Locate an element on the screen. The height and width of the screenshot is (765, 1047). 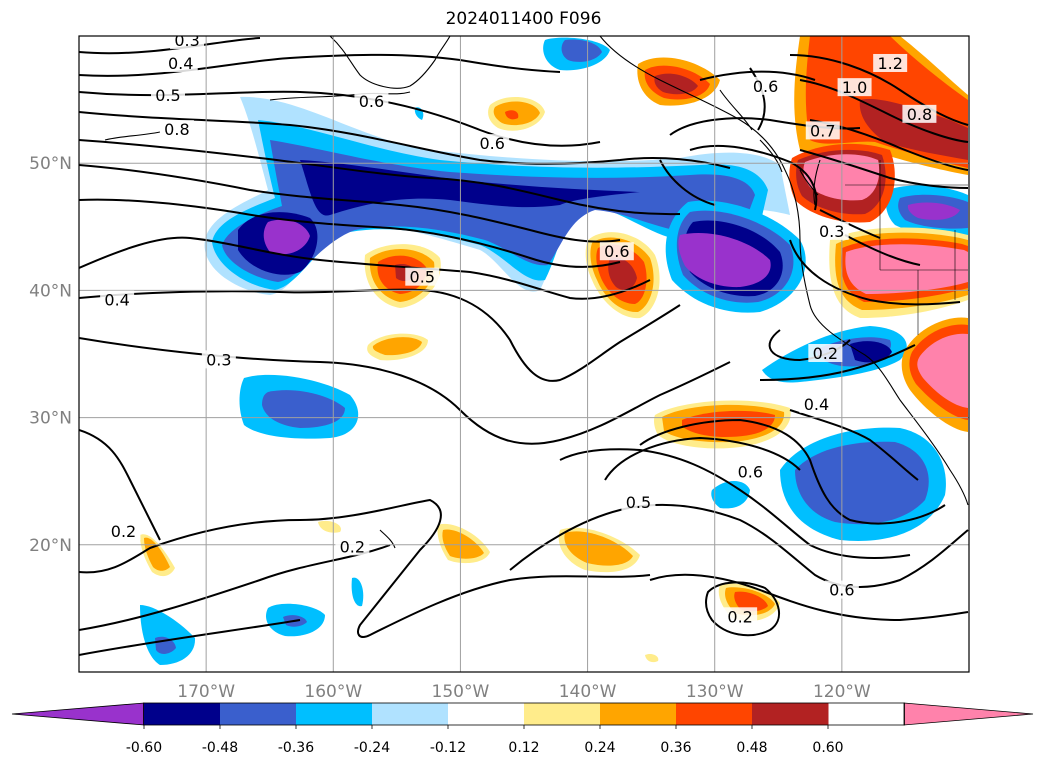
colorbar-tick-label: -0.36 is located at coordinates (296, 748).